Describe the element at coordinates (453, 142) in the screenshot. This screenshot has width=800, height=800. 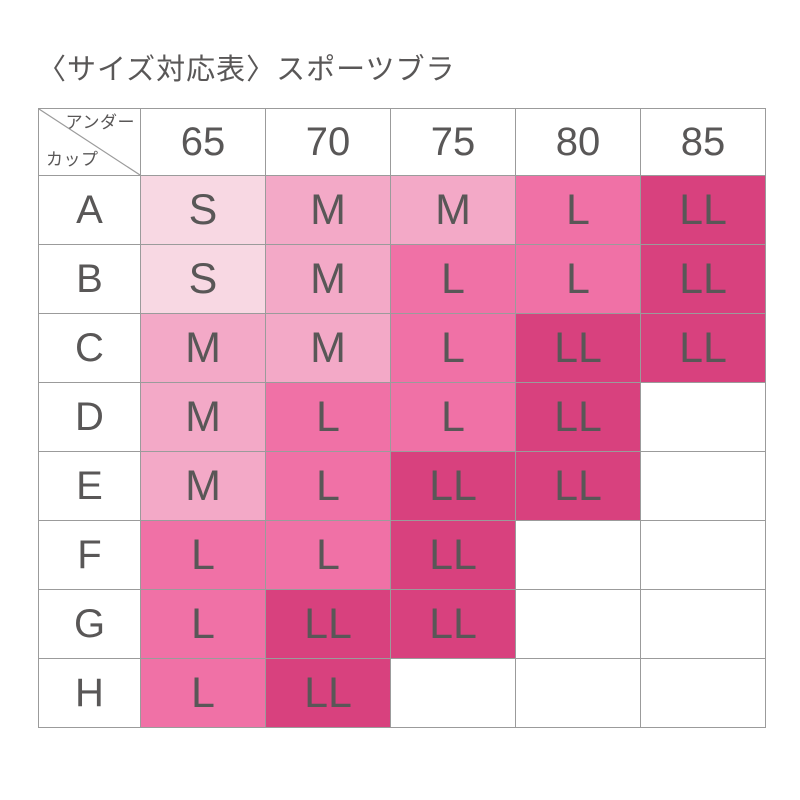
I see `under-size-header: 75` at that location.